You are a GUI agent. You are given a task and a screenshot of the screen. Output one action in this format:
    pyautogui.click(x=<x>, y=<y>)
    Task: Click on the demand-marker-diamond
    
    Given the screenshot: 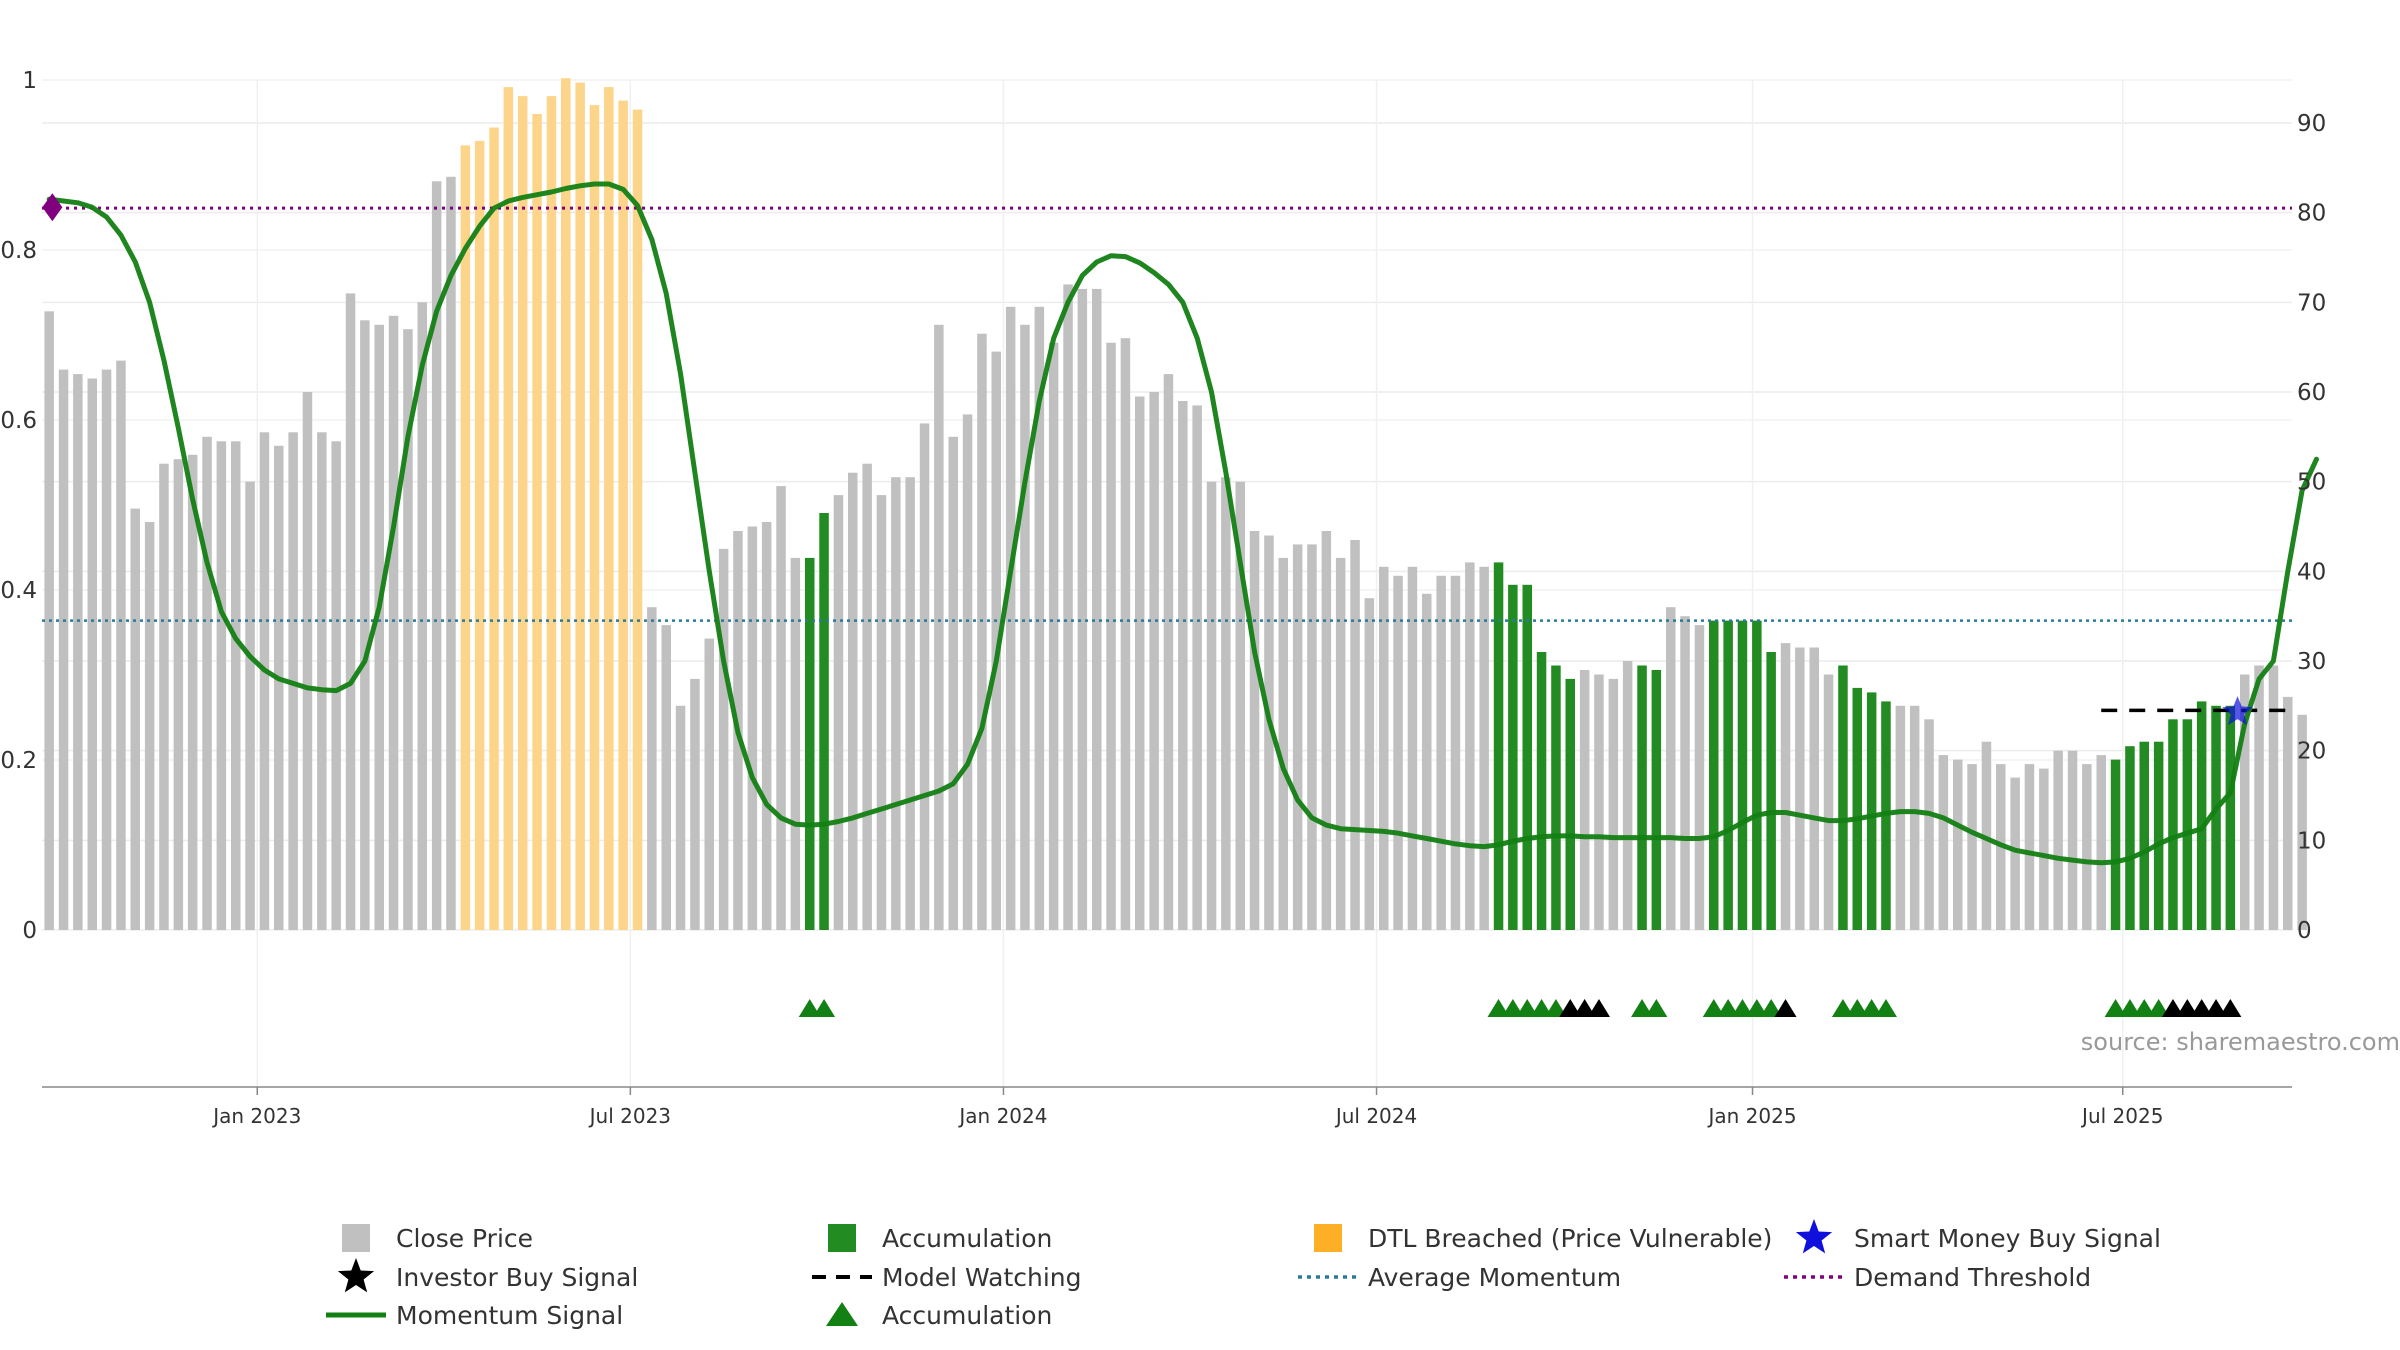 What is the action you would take?
    pyautogui.click(x=52, y=207)
    